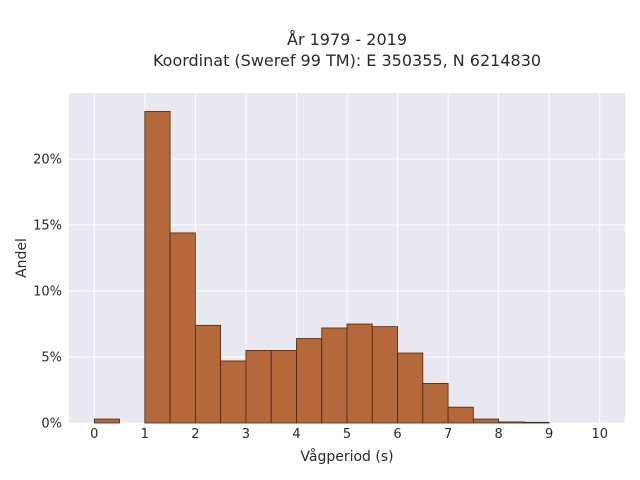 The width and height of the screenshot is (640, 480). Describe the element at coordinates (599, 434) in the screenshot. I see `x-tick-label: 10` at that location.